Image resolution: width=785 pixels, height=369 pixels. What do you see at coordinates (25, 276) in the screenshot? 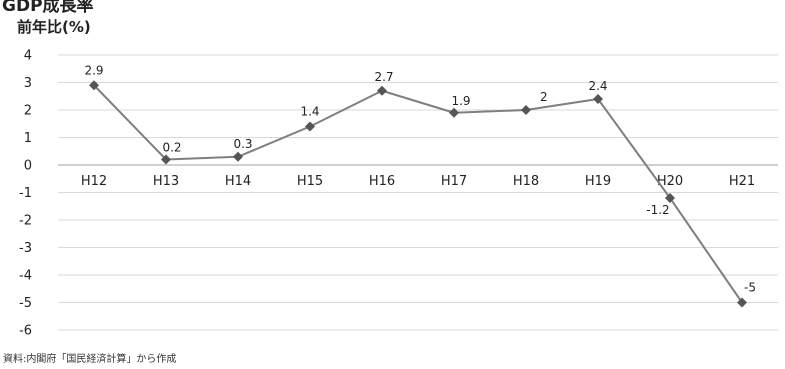
I see `y-tick-label: -4` at bounding box center [25, 276].